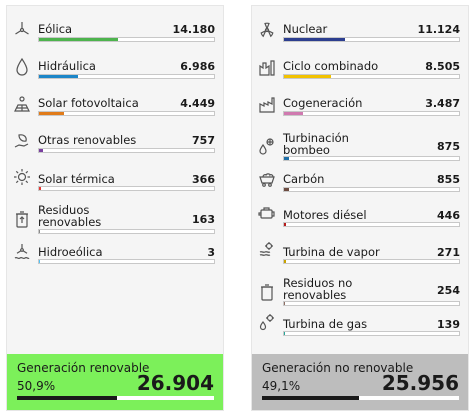  What do you see at coordinates (439, 29) in the screenshot?
I see `item-value: 11.124` at bounding box center [439, 29].